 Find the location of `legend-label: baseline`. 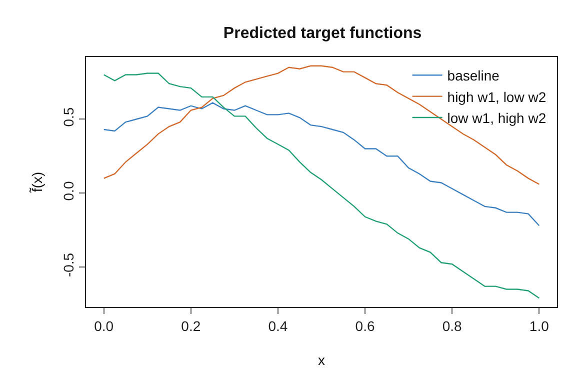

legend-label: baseline is located at coordinates (473, 76).